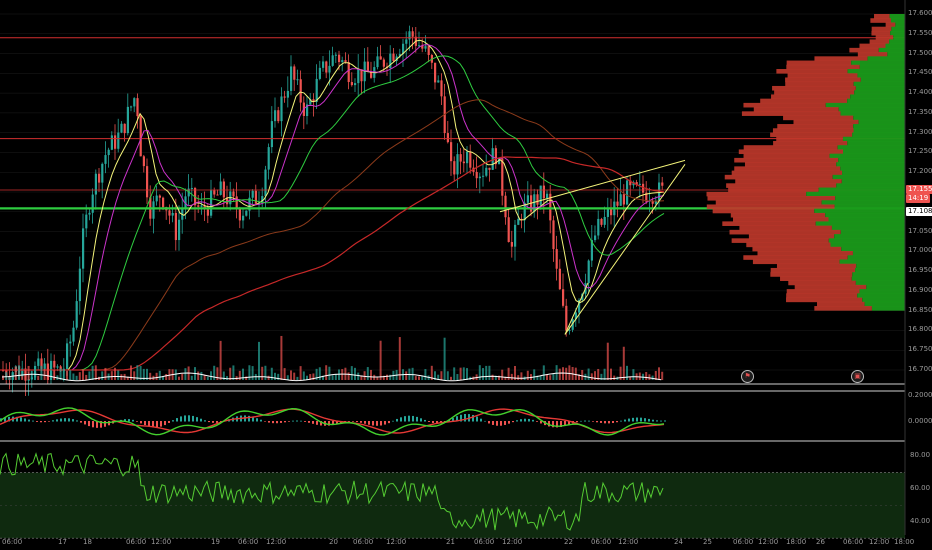  What do you see at coordinates (333, 421) in the screenshot?
I see `macd-pane` at bounding box center [333, 421].